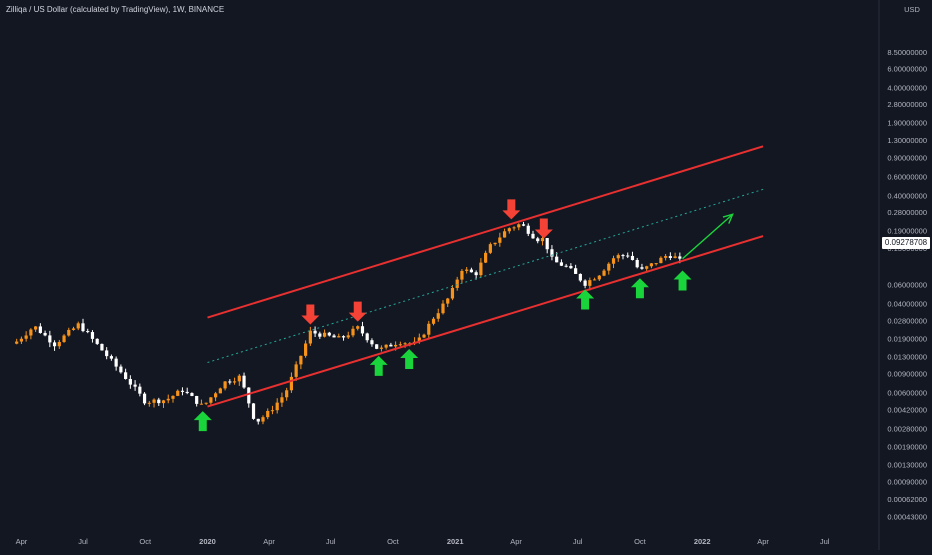 This screenshot has height=555, width=932. What do you see at coordinates (907, 320) in the screenshot?
I see `price-tick-label: 0.02800000` at bounding box center [907, 320].